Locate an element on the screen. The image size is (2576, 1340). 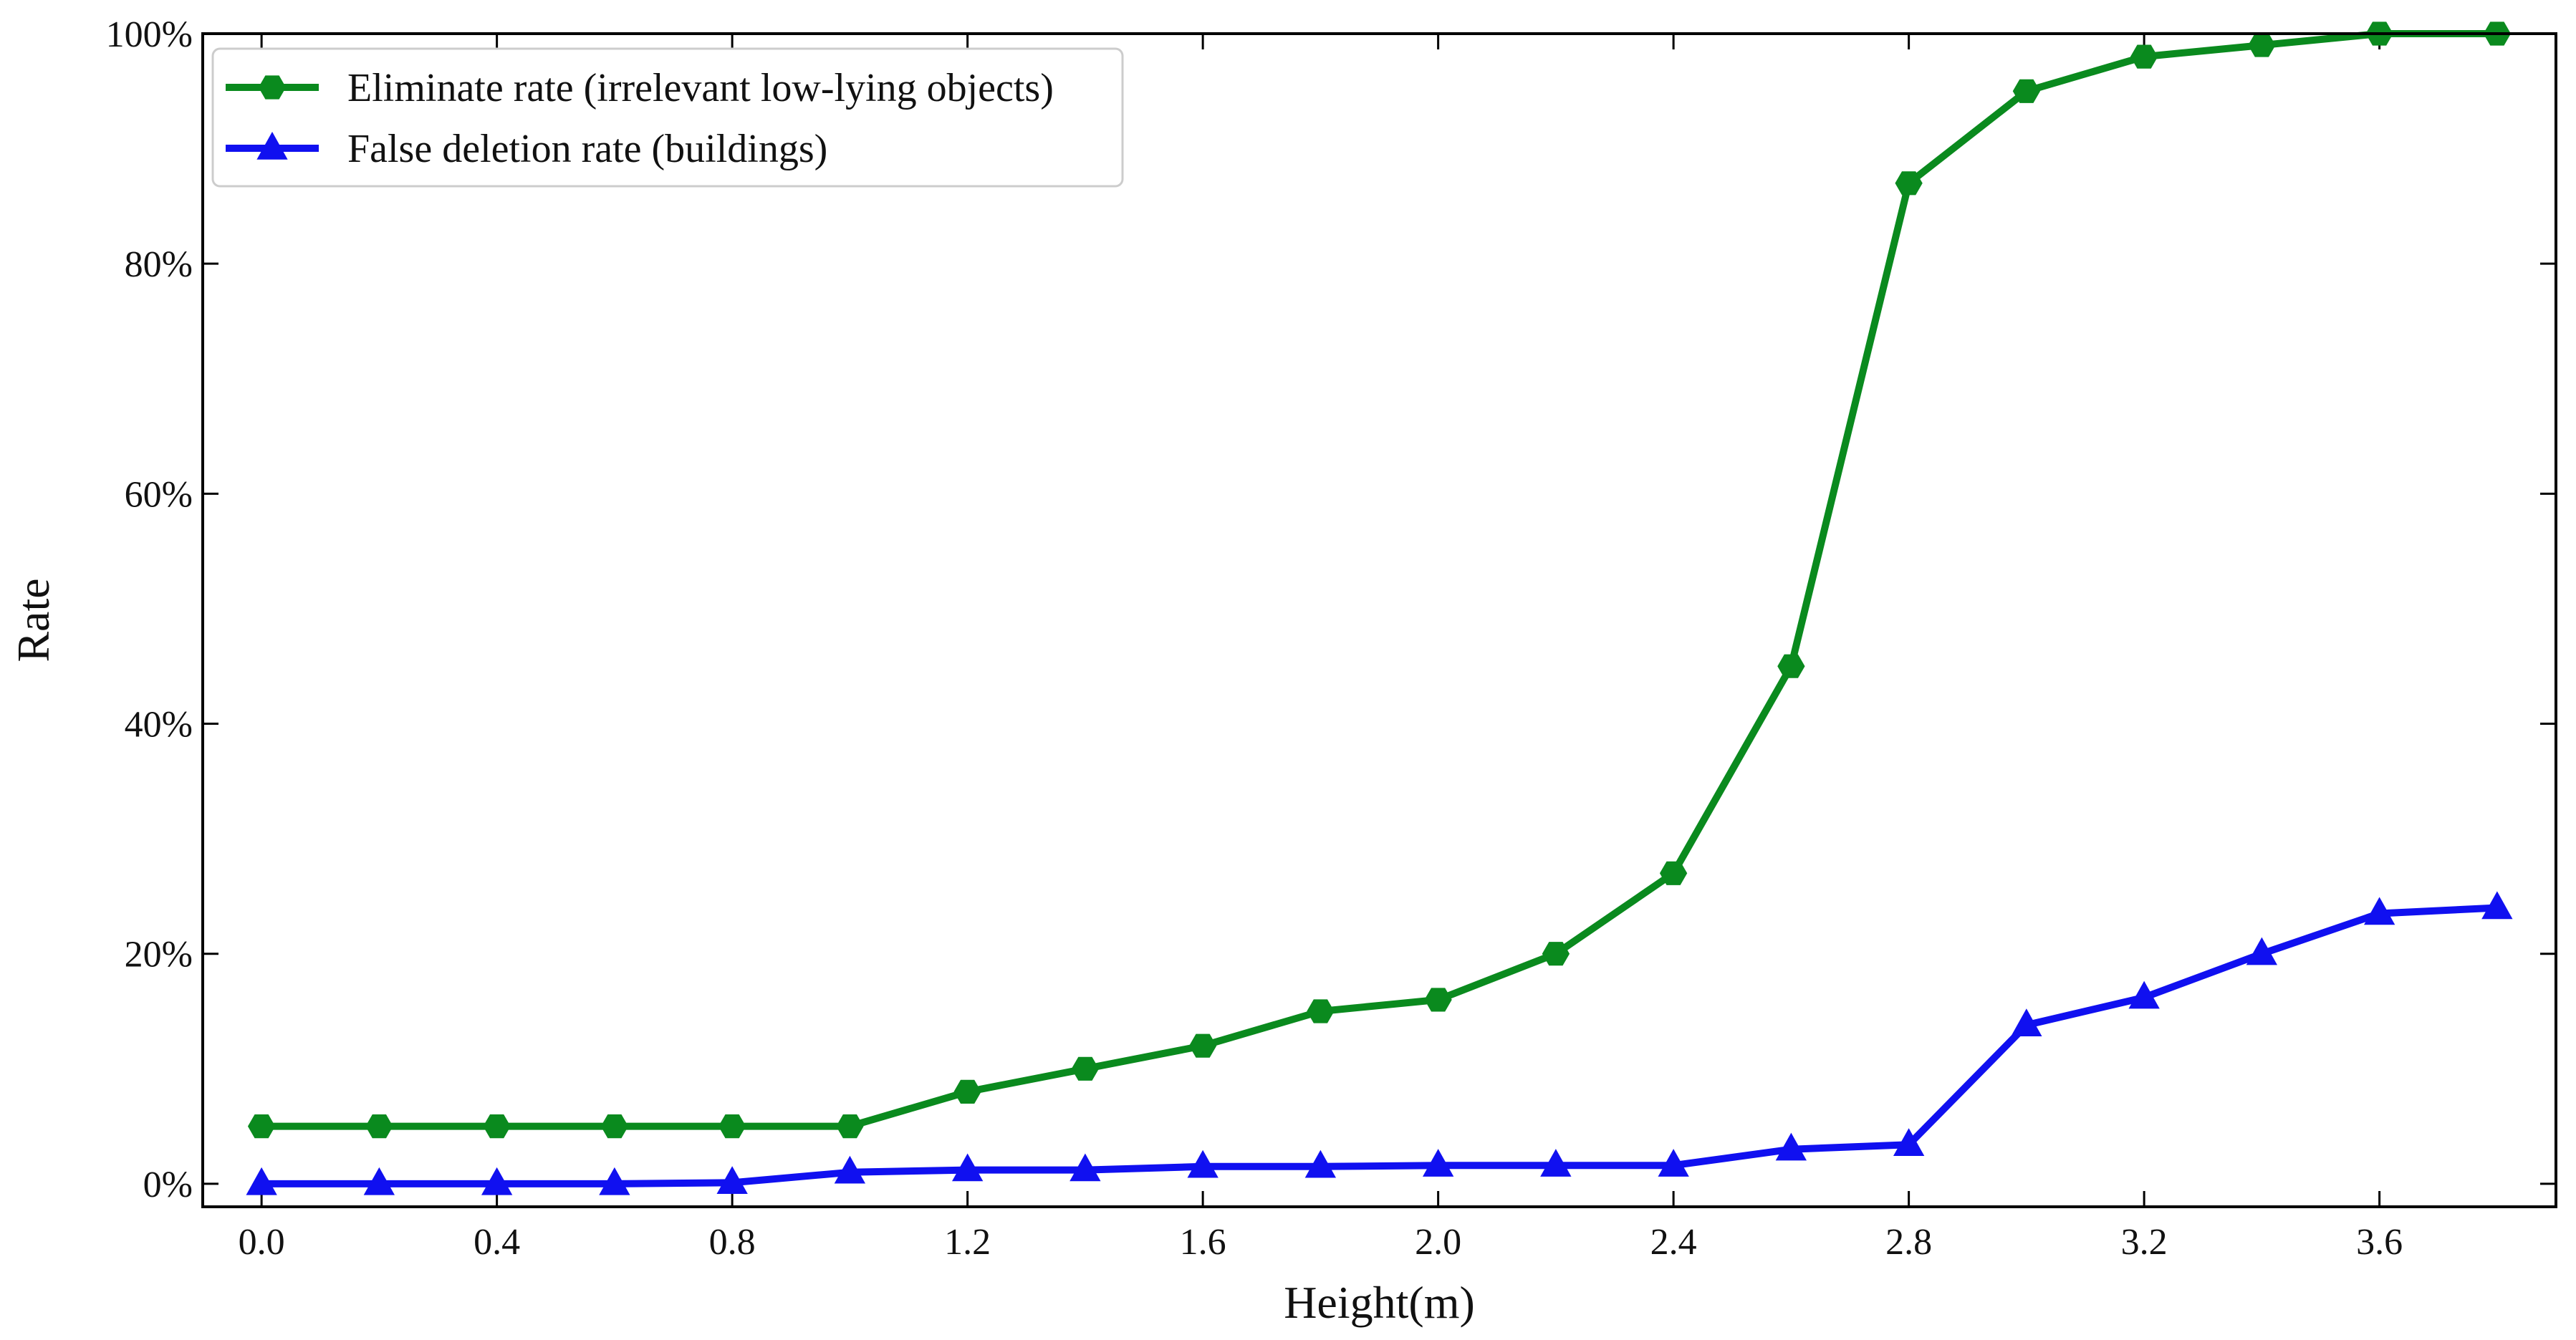
legend-marker-false-deletion-rate is located at coordinates (272, 146).